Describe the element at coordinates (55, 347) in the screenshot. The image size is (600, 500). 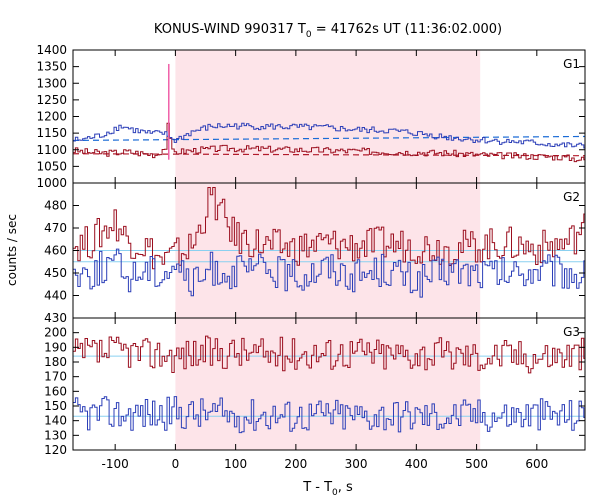
I see `y-tick-label: 190` at that location.